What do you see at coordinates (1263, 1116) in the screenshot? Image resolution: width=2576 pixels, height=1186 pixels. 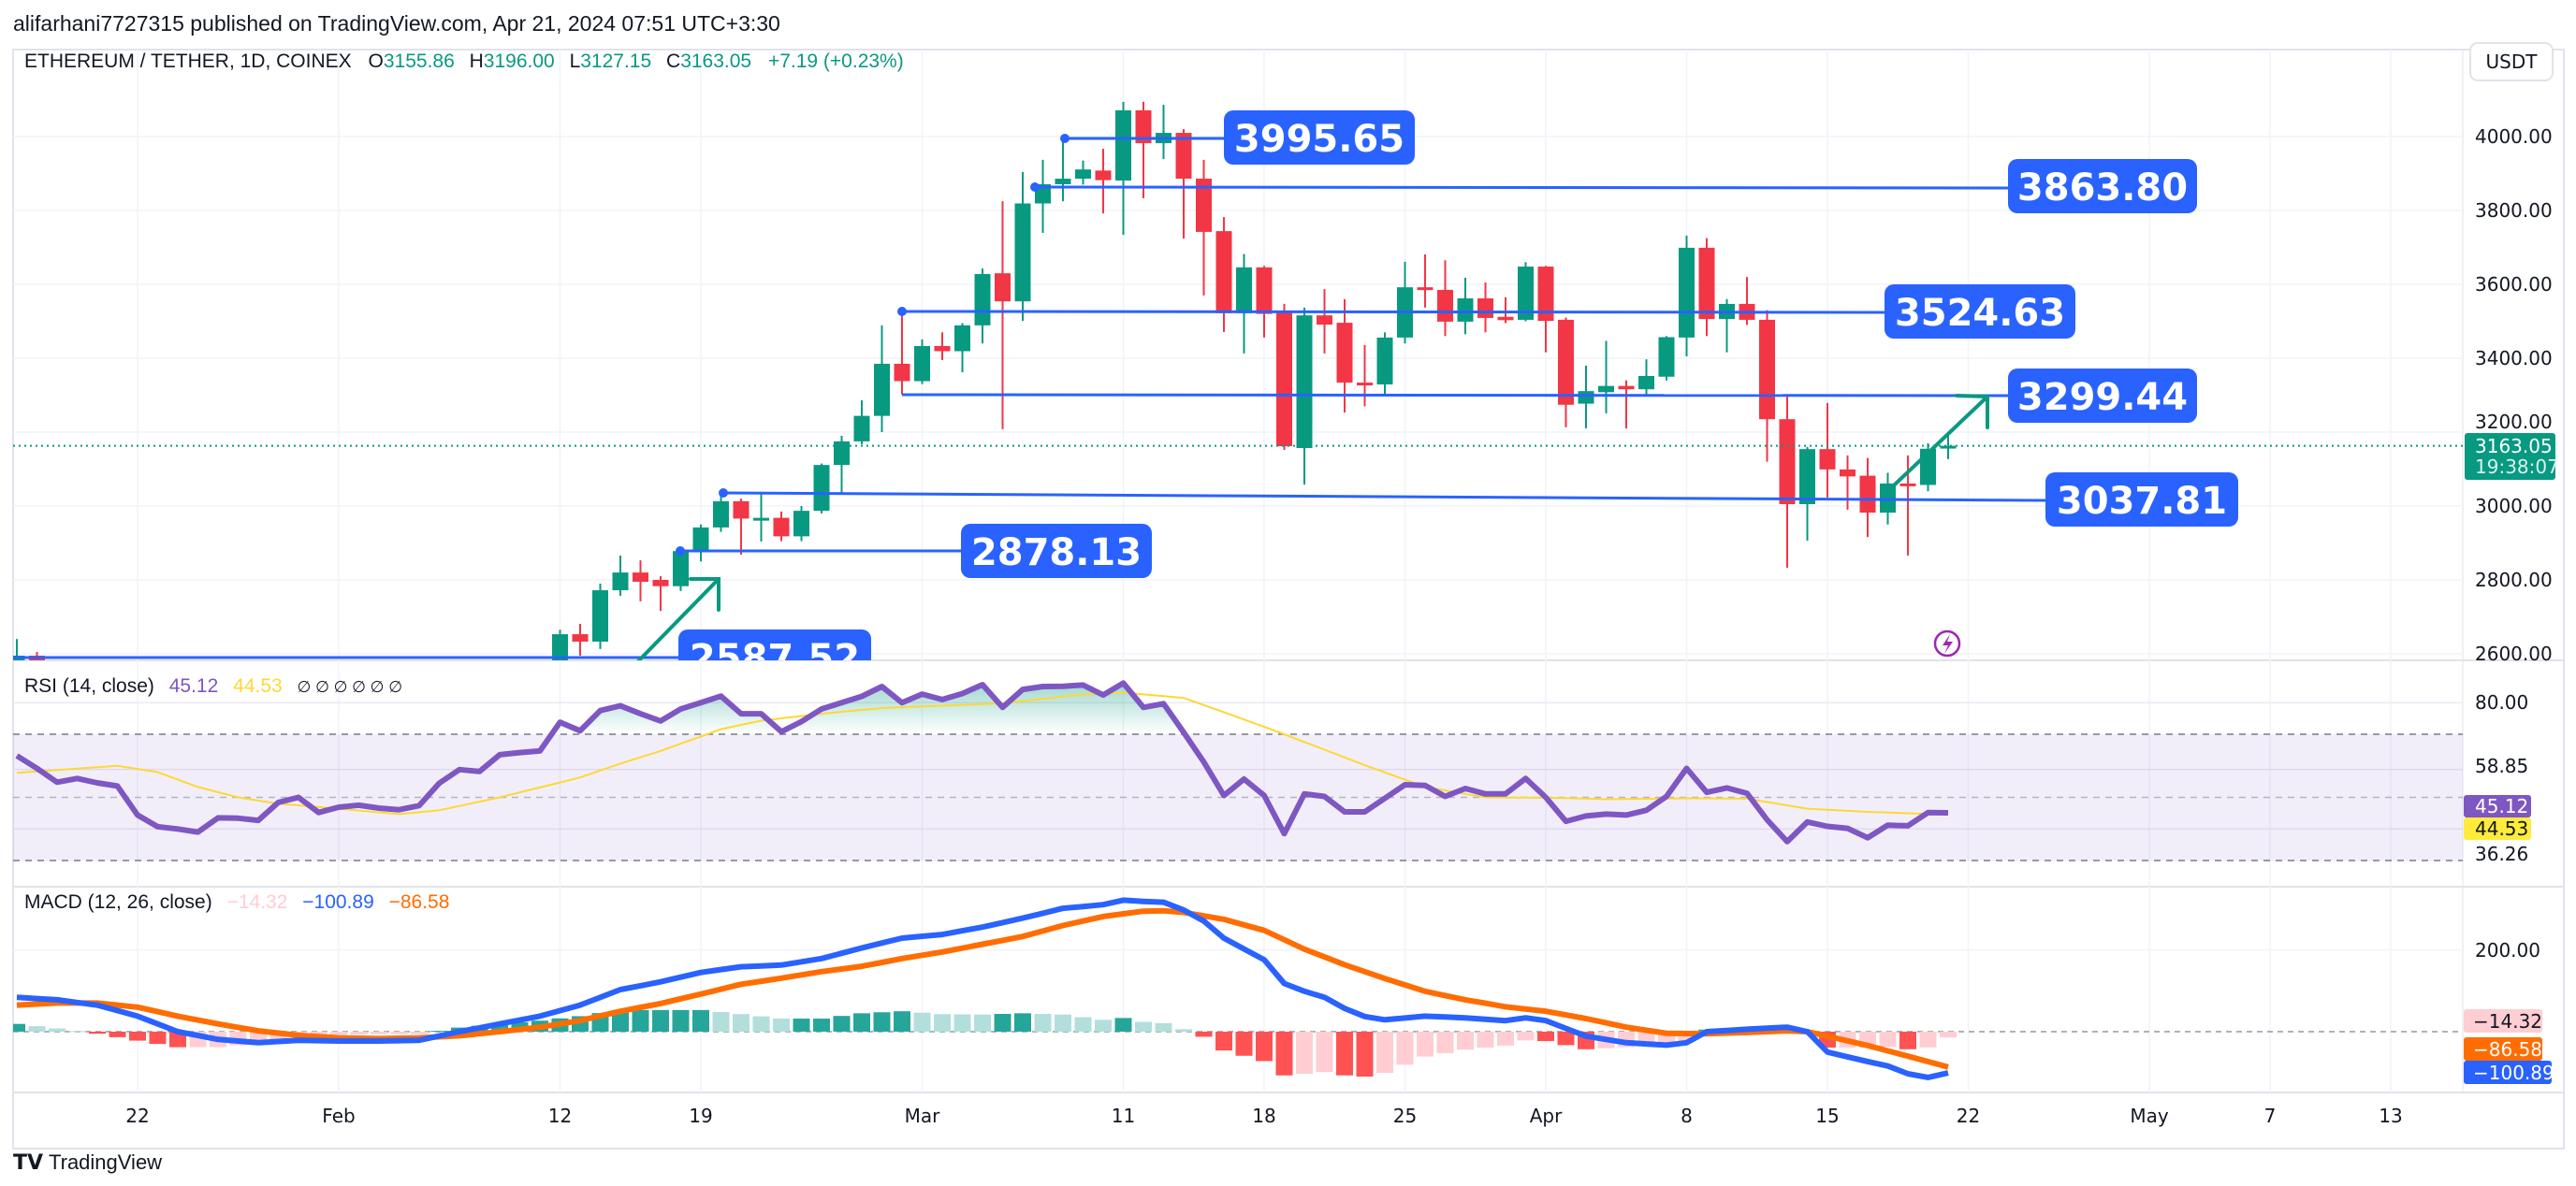 I see `time-axis: 22 Feb 12 19 Mar 11 18 25 Apr 8 15 22 May 7 13` at bounding box center [1263, 1116].